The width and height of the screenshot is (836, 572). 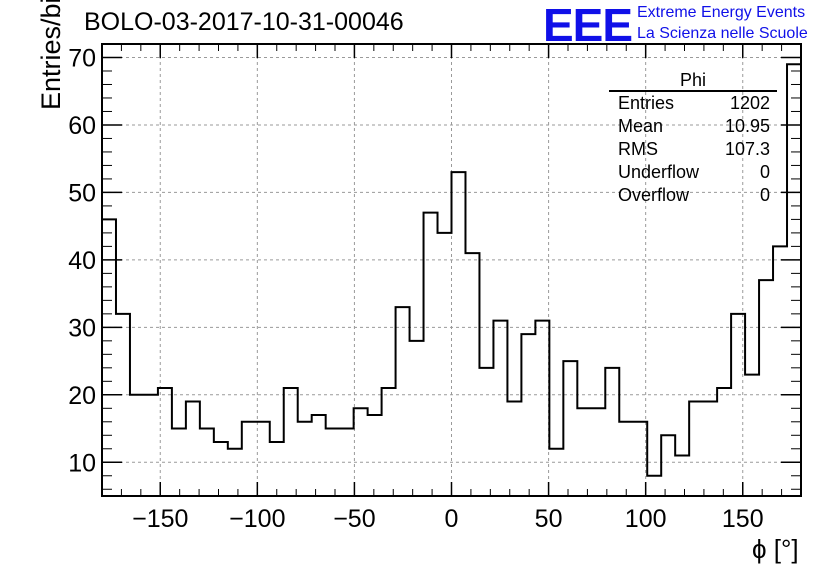 What do you see at coordinates (693, 81) in the screenshot?
I see `stats-title: Phi` at bounding box center [693, 81].